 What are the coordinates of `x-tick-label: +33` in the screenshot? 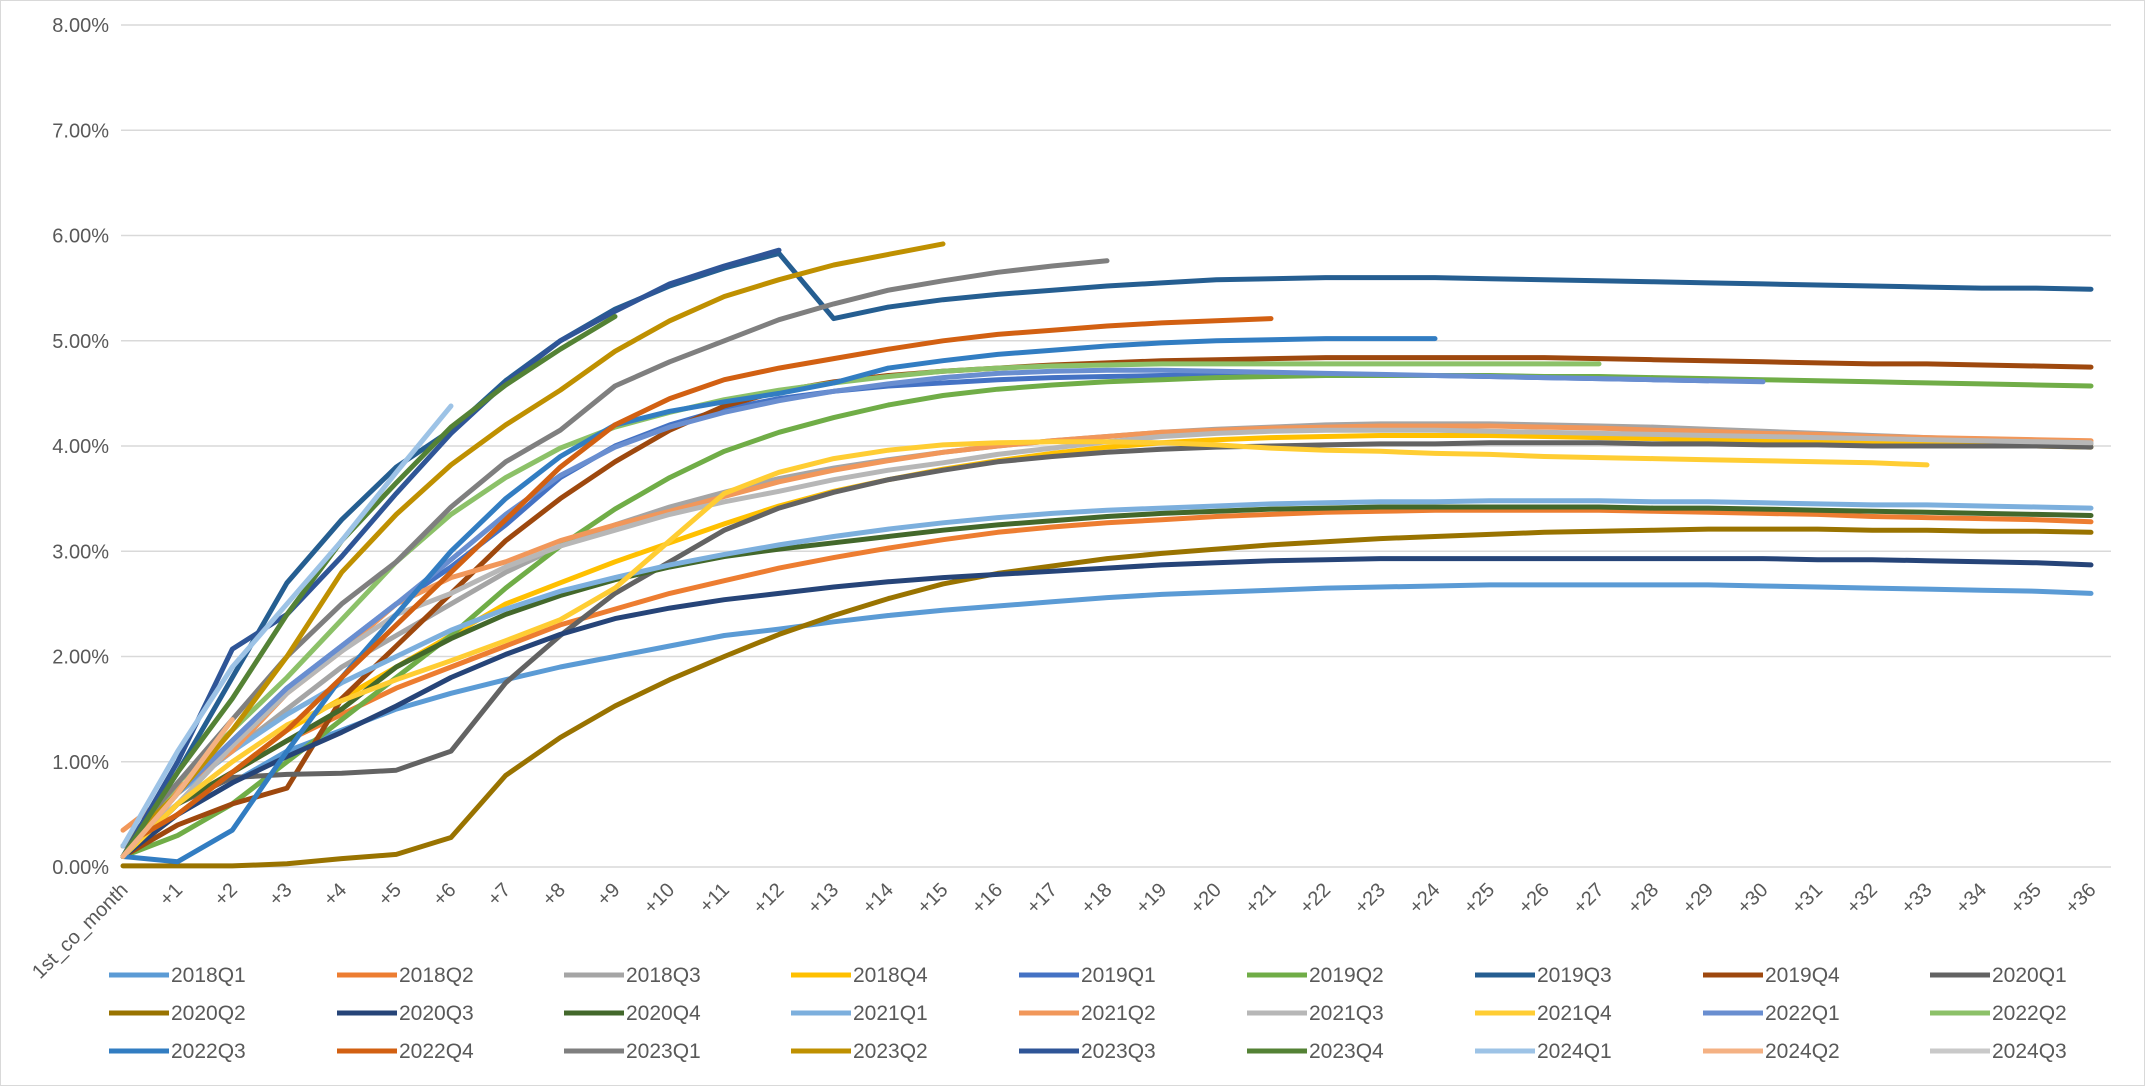 It's located at (1917, 899).